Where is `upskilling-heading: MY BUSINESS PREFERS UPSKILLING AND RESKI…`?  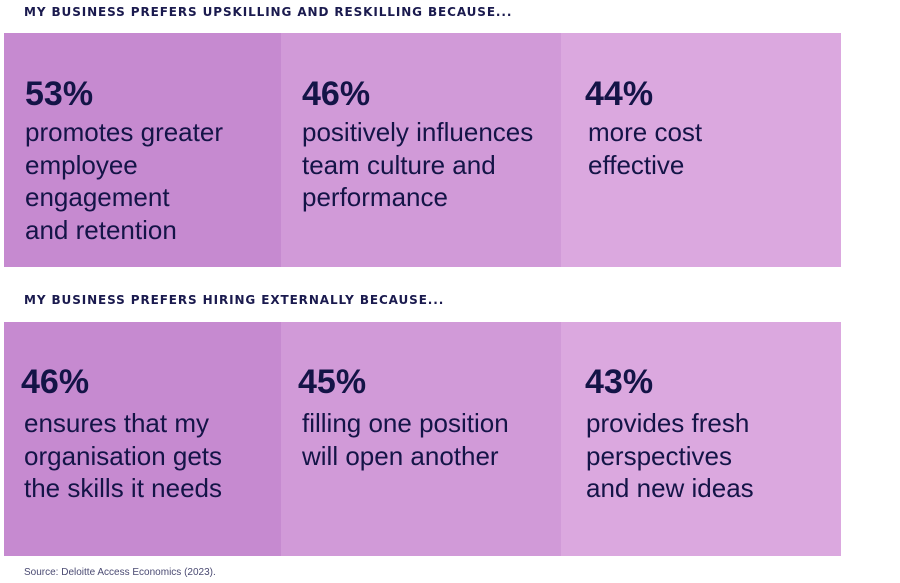
upskilling-heading: MY BUSINESS PREFERS UPSKILLING AND RESKI… is located at coordinates (268, 12).